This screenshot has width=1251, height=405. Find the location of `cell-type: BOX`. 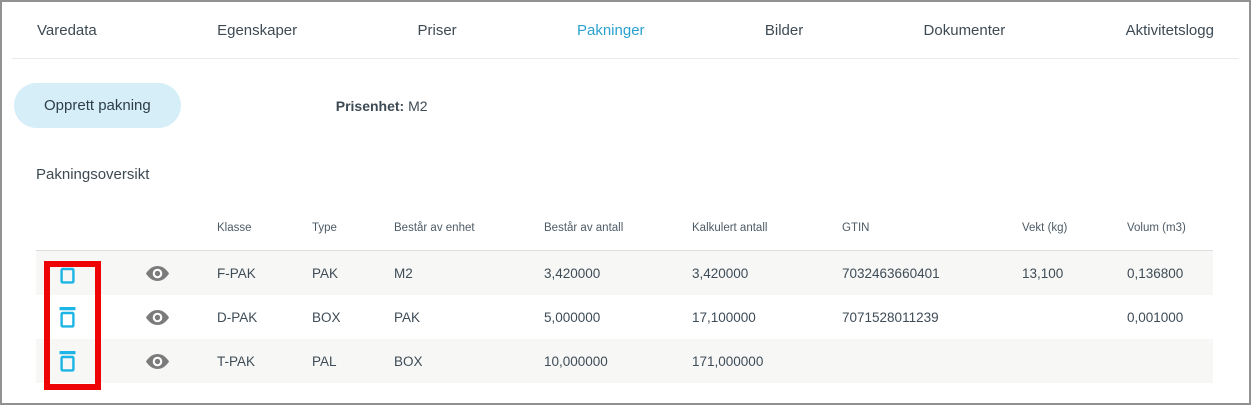

cell-type: BOX is located at coordinates (326, 317).